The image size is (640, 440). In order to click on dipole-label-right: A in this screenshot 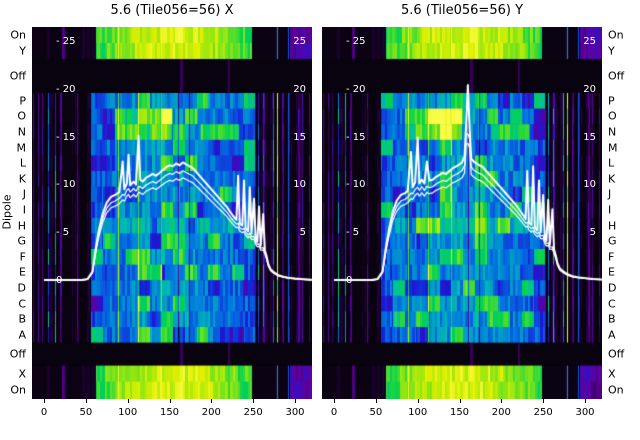, I will do `click(612, 335)`.